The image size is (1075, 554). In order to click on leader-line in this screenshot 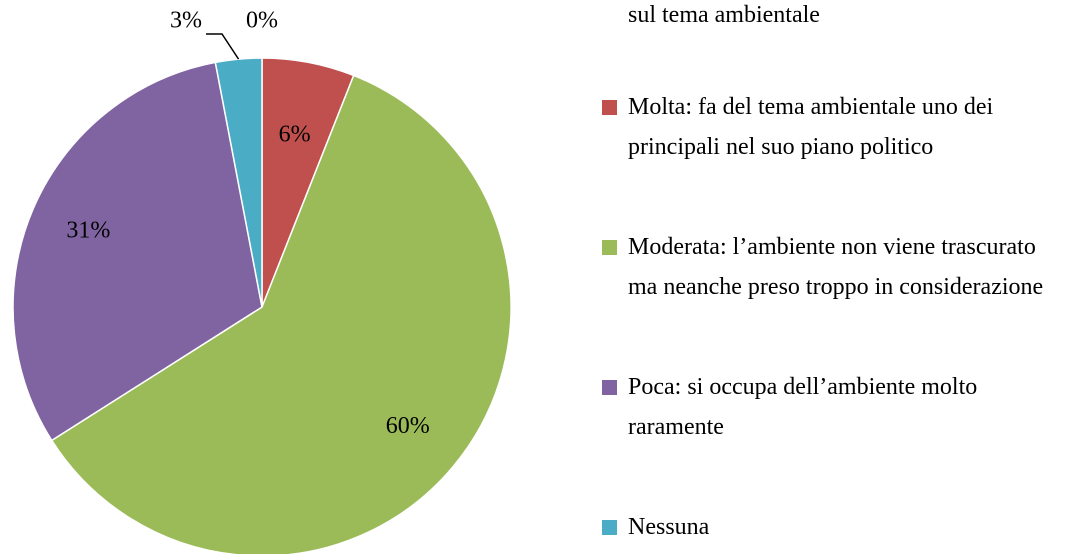, I will do `click(223, 46)`.